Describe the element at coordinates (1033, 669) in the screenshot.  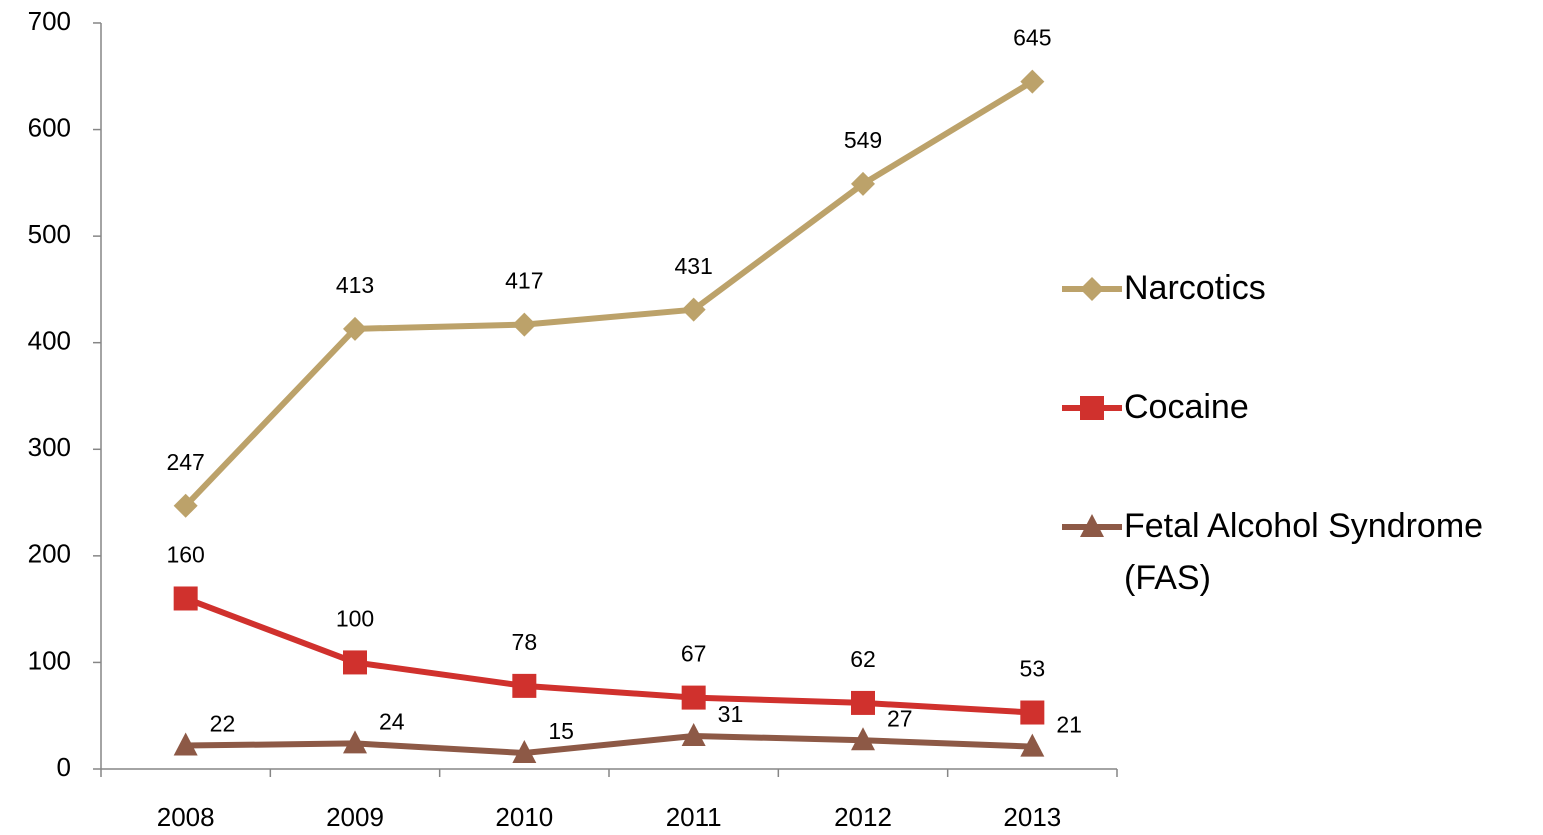
I see `data-label: 53` at that location.